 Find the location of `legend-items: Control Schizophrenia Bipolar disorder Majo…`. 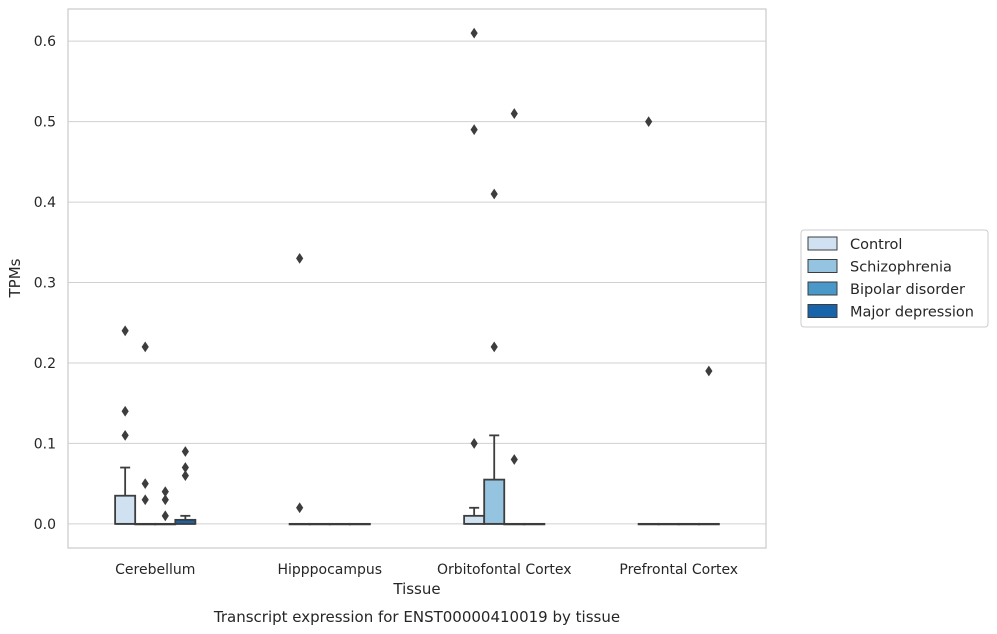

legend-items: Control Schizophrenia Bipolar disorder Majo… is located at coordinates (890, 278).